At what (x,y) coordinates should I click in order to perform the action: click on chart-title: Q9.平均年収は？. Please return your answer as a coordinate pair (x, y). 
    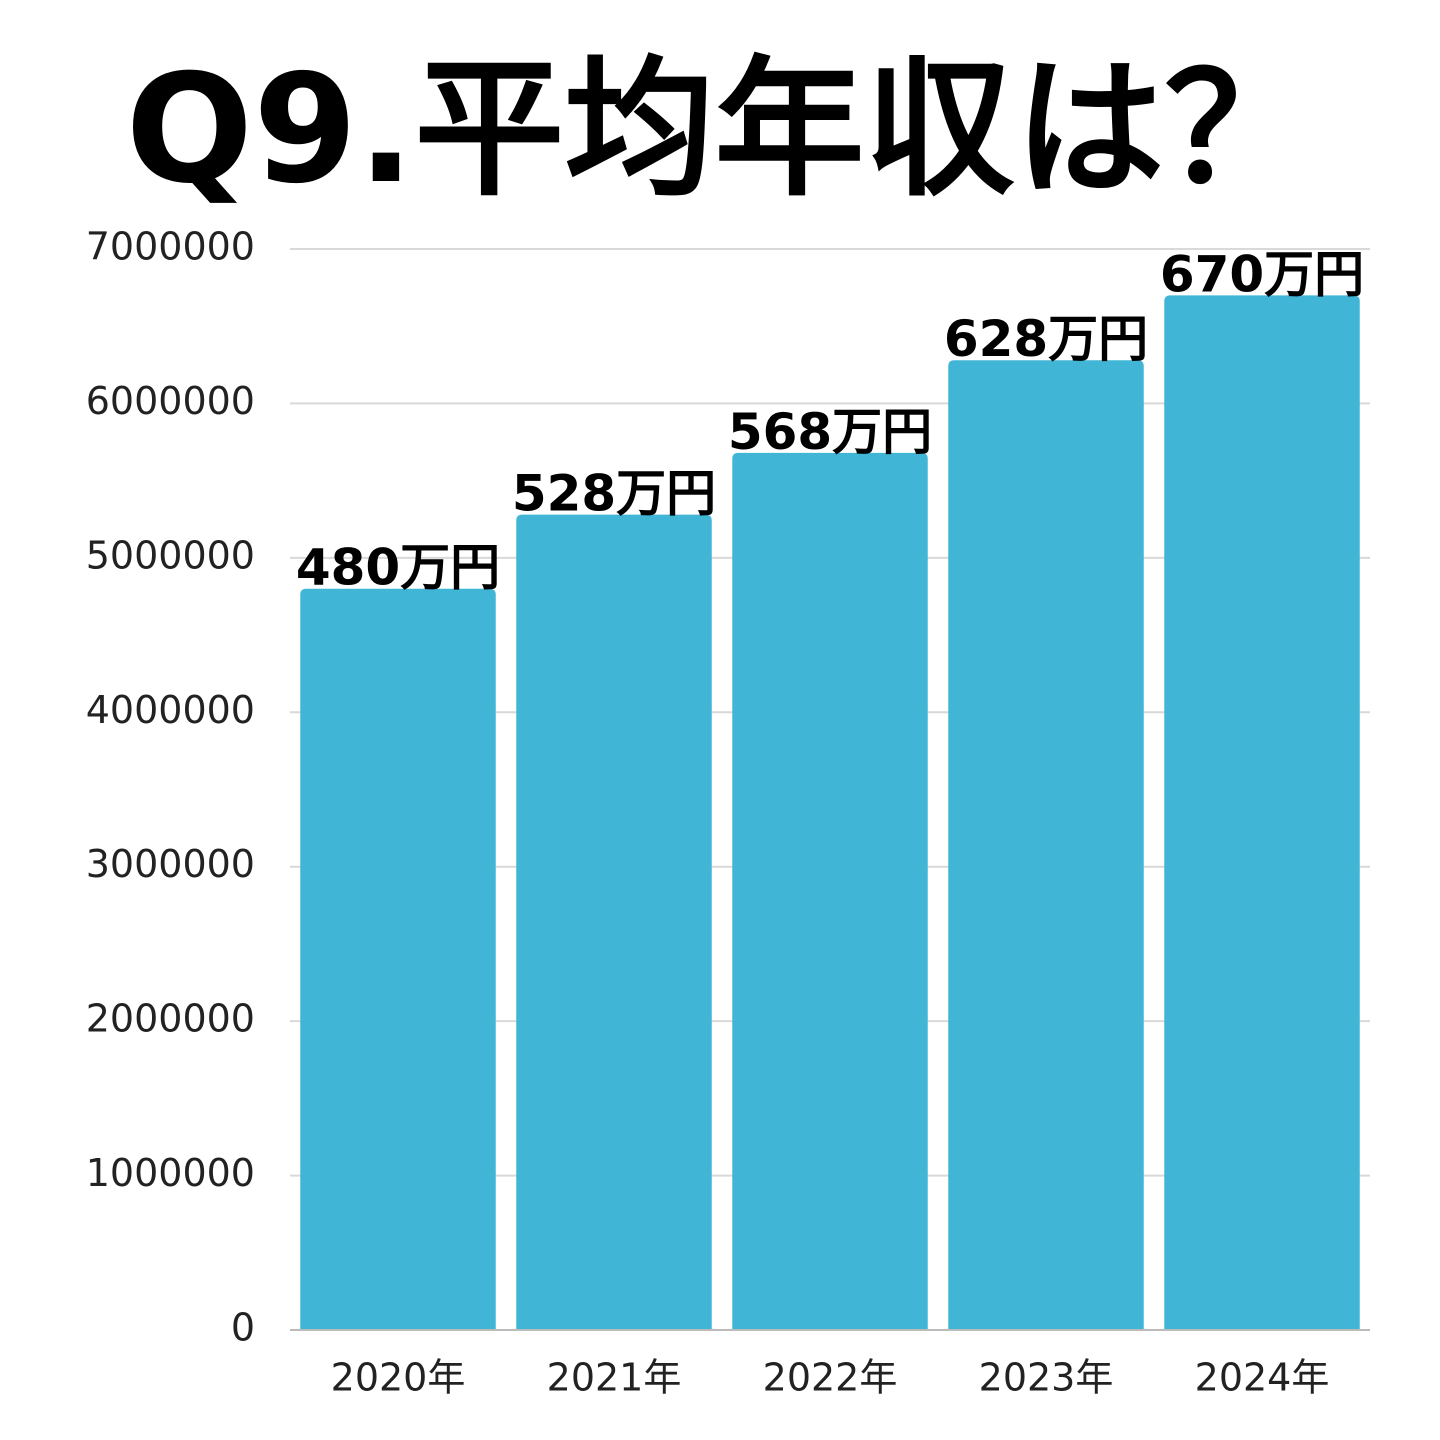
    Looking at the image, I should click on (720, 130).